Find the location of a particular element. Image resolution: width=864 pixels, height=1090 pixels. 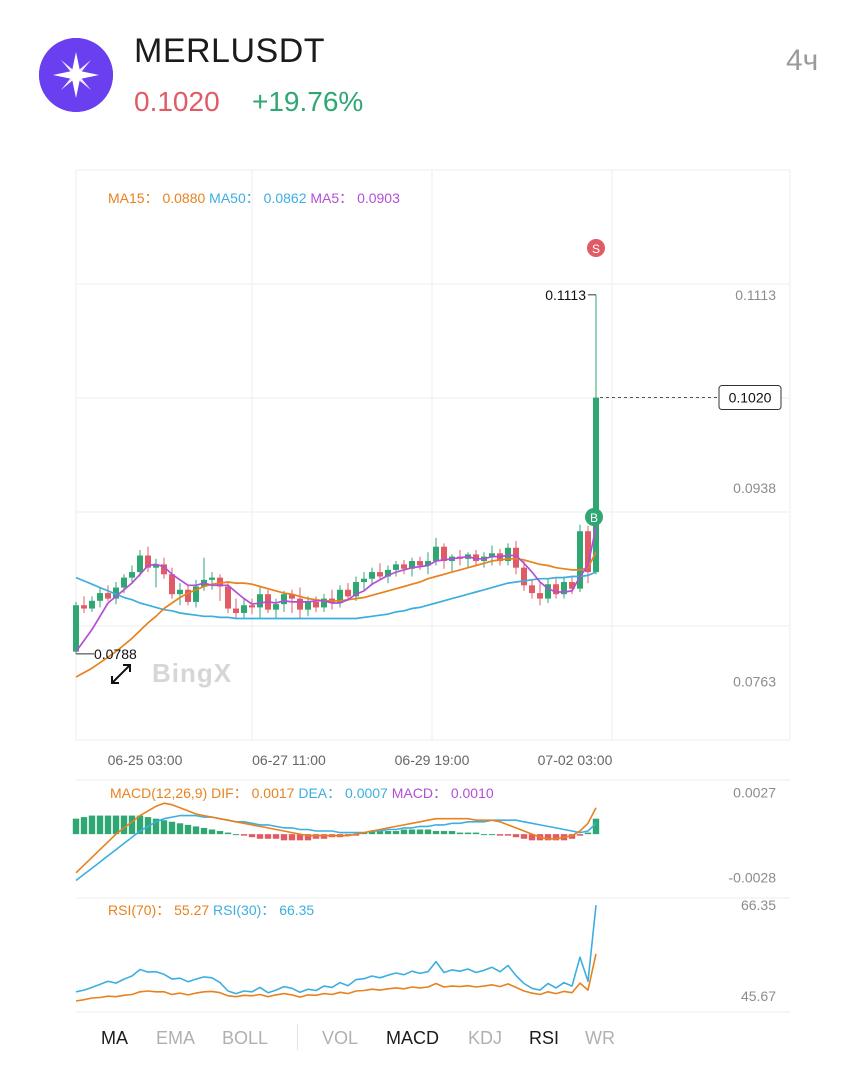

tab-wr: WR is located at coordinates (600, 1038).